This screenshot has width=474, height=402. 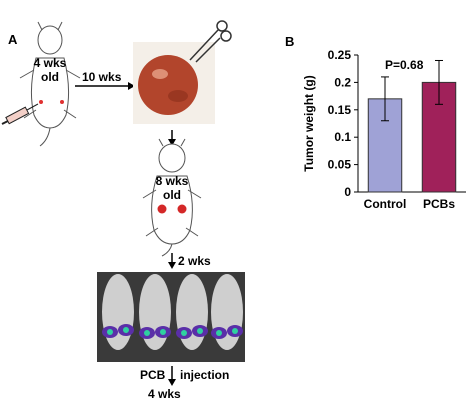 I want to click on y-tick-label: 0.2, so click(x=342, y=82).